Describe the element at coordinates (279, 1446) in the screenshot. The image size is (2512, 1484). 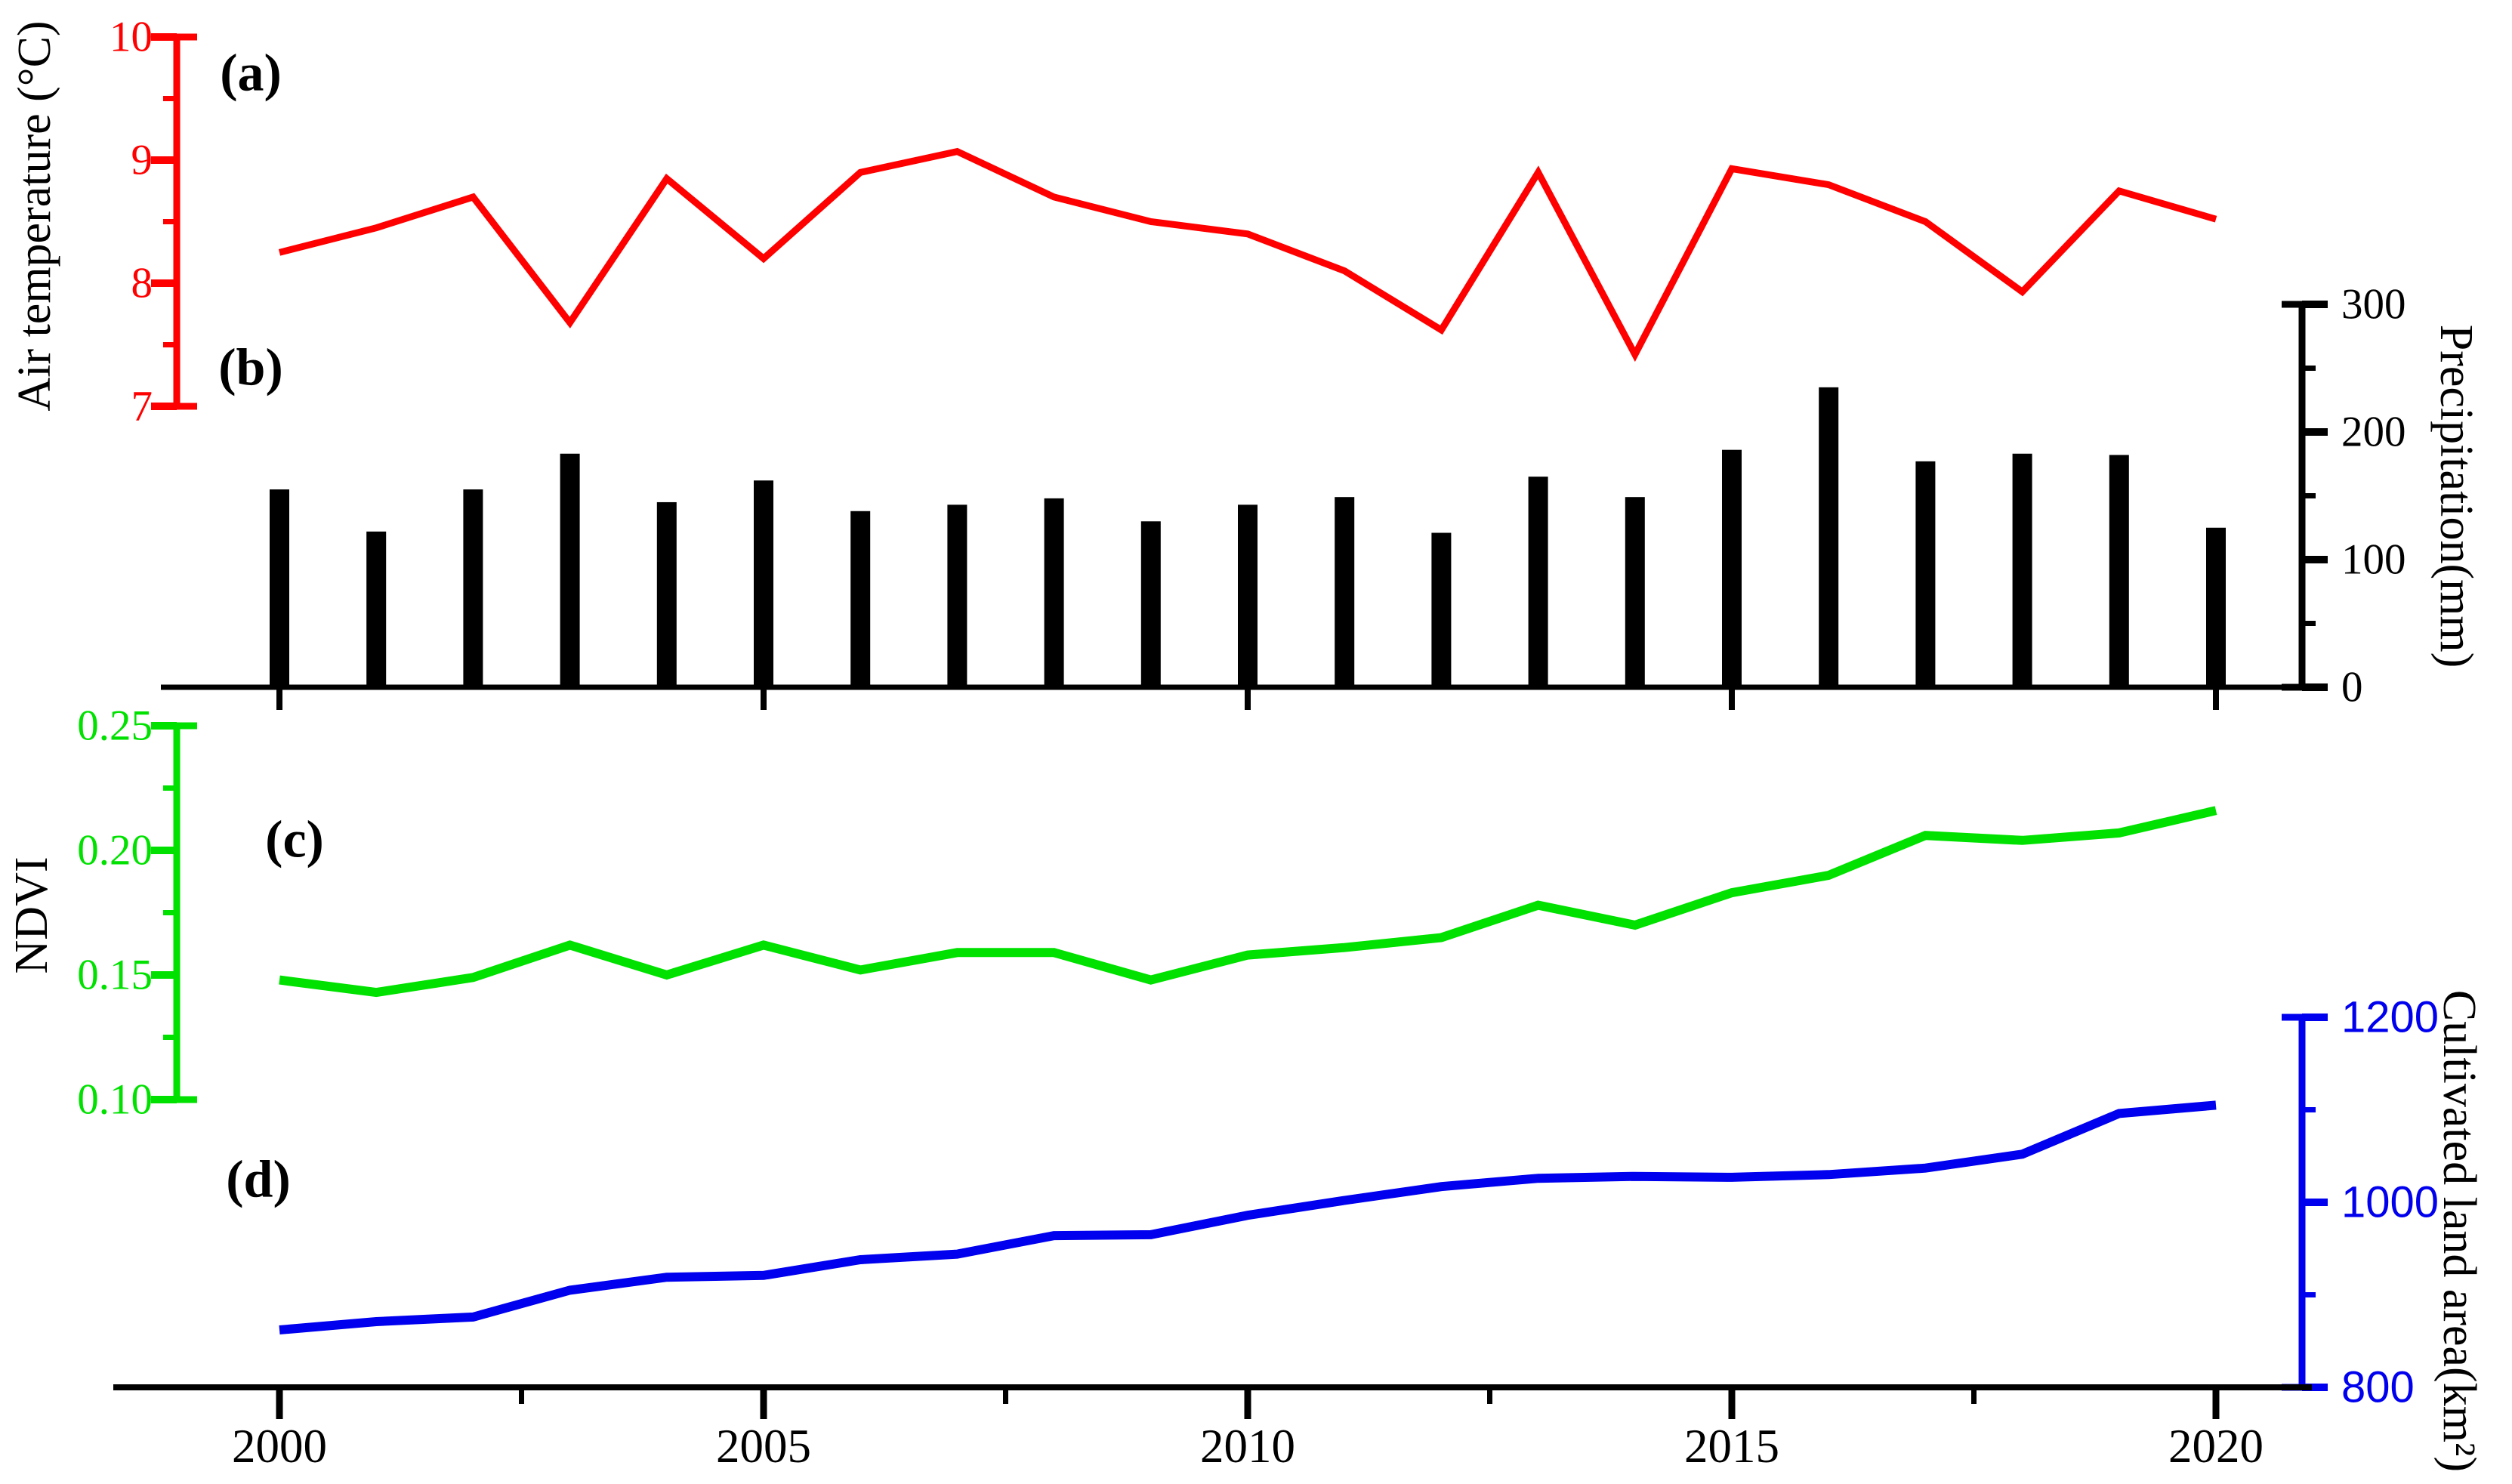
I see `x-tick-label: 2000` at that location.